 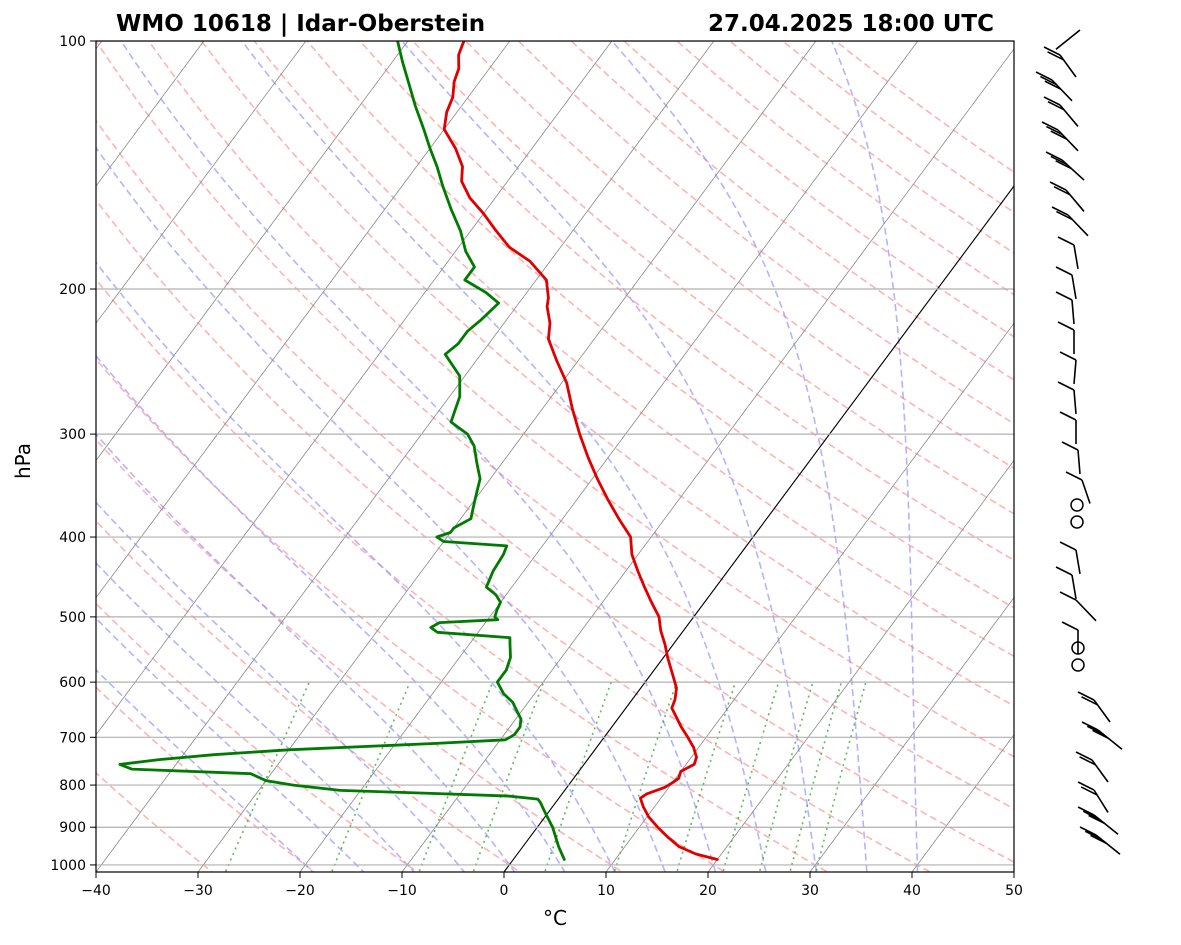 I want to click on x-tick-label: −10, so click(x=402, y=891).